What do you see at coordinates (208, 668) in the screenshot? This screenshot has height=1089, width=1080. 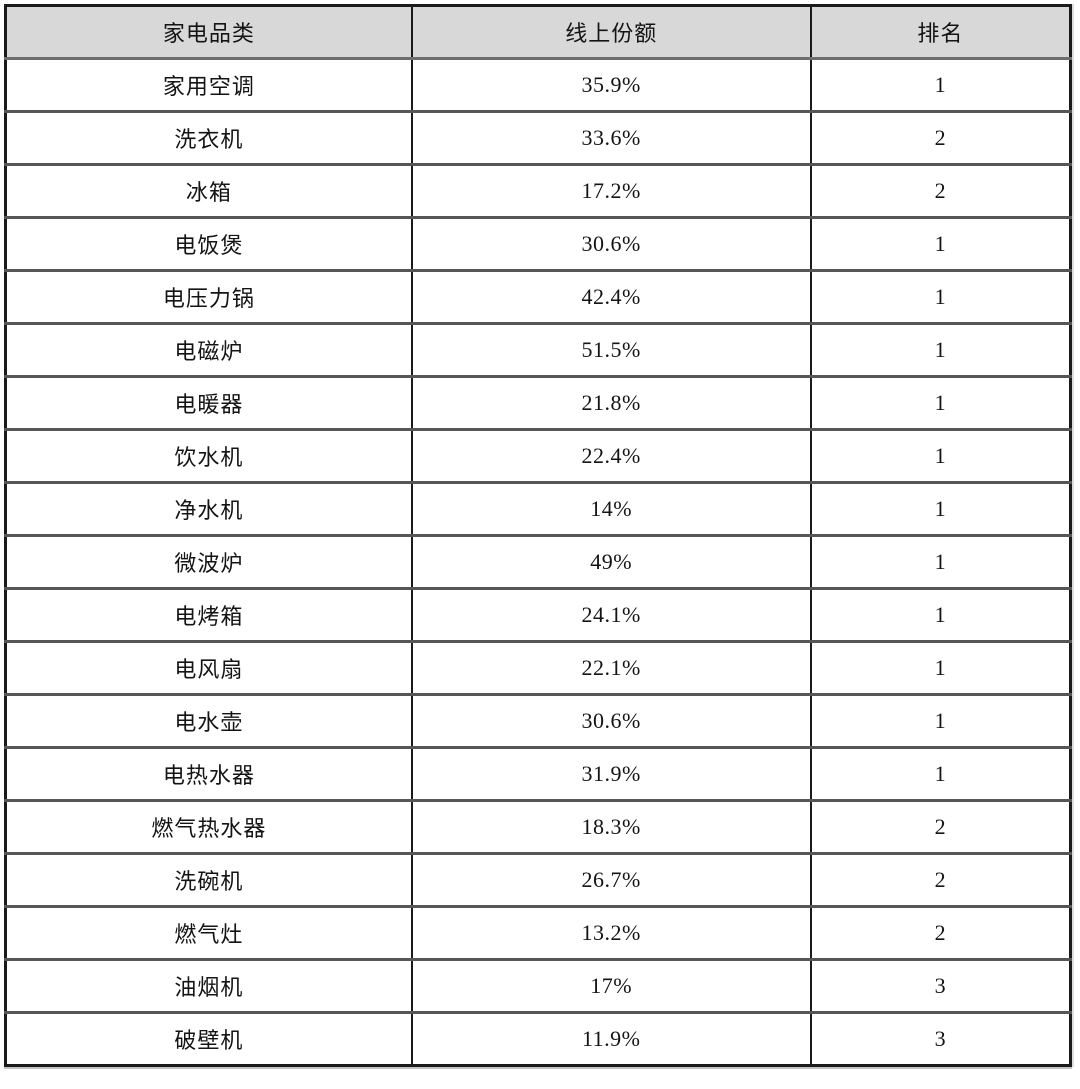 I see `category-cell: 电风扇` at bounding box center [208, 668].